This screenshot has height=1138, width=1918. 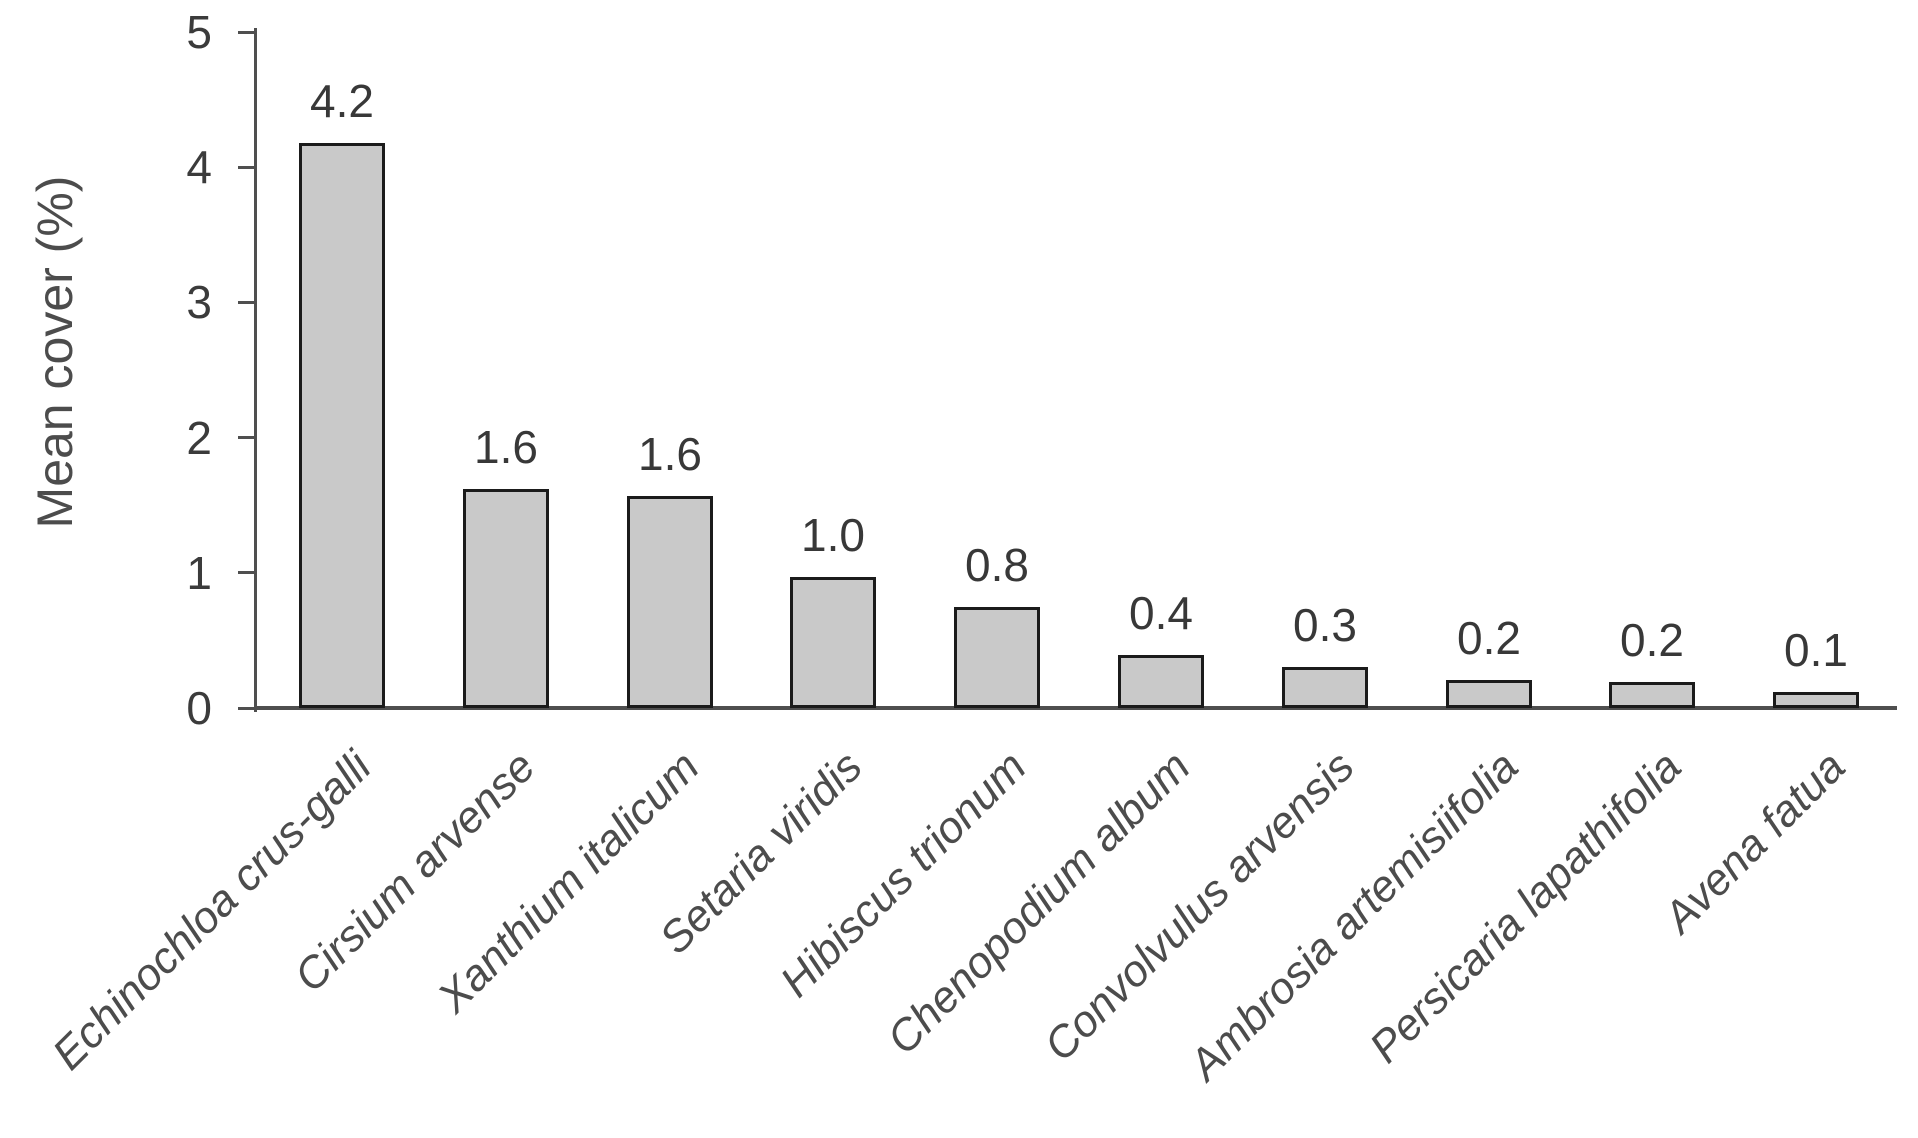 What do you see at coordinates (342, 101) in the screenshot?
I see `bar-value-label: 4.2` at bounding box center [342, 101].